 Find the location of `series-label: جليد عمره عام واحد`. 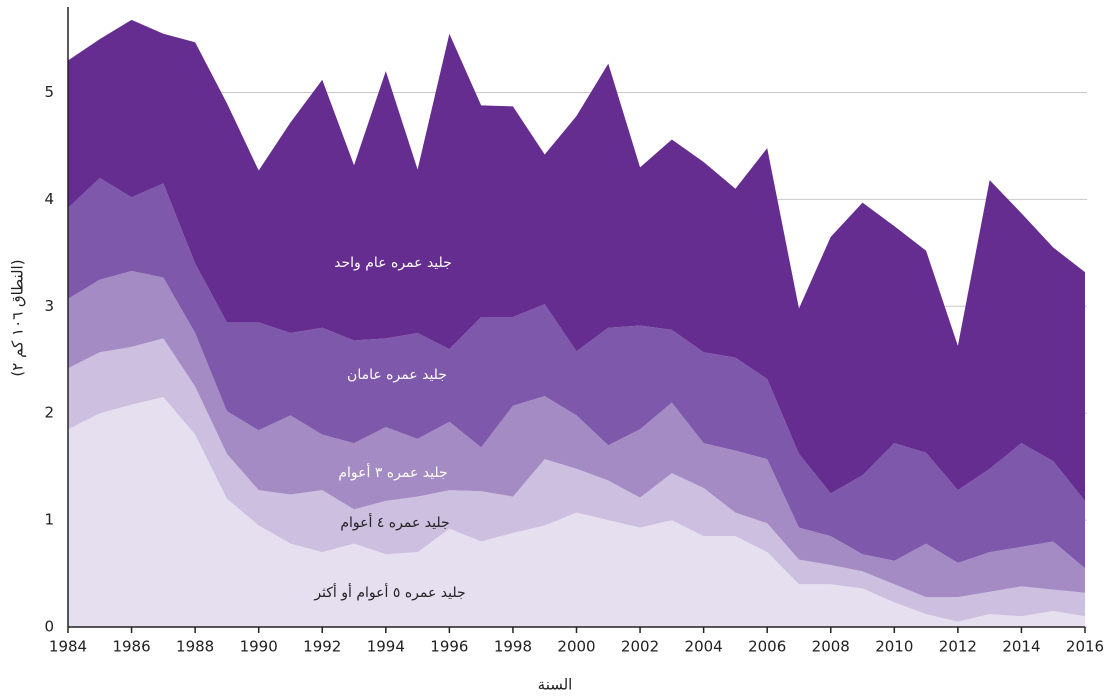

series-label: جليد عمره عام واحد is located at coordinates (393, 263).